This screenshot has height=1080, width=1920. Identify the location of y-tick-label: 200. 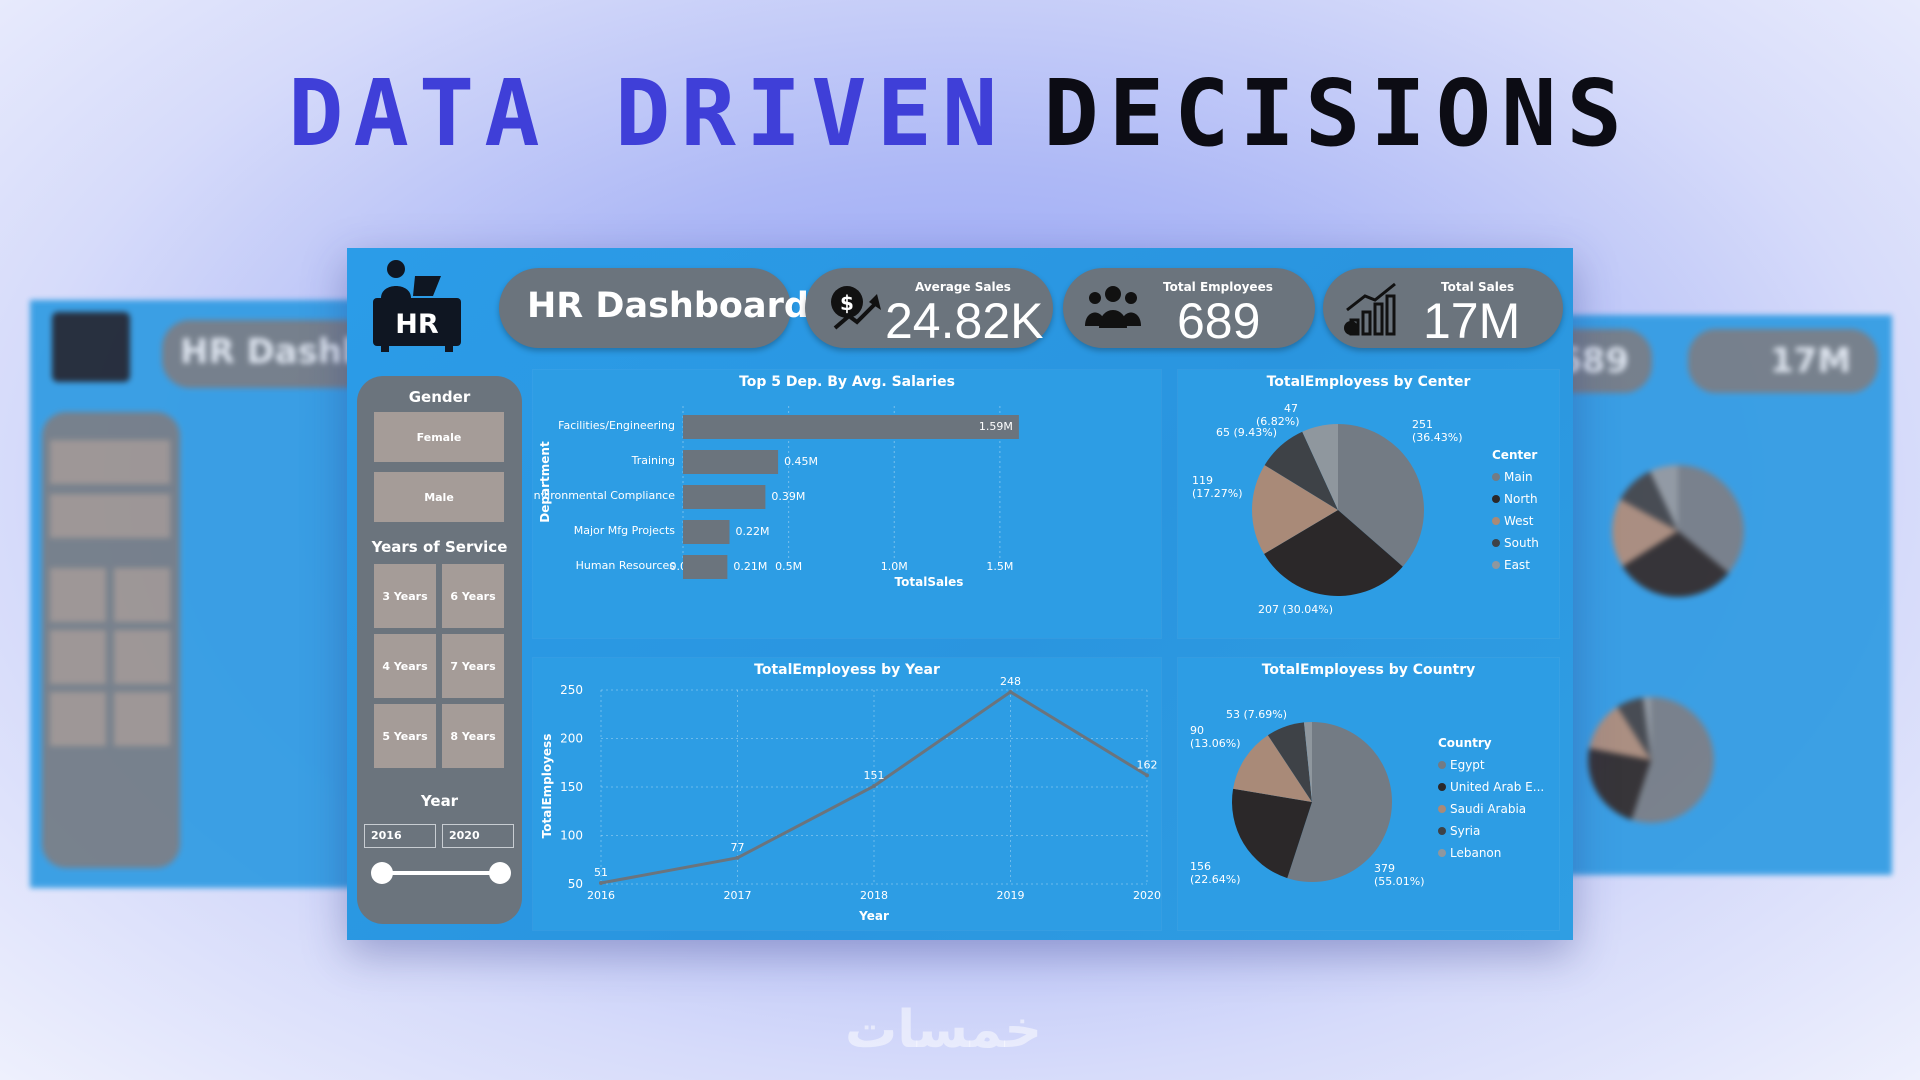
(571, 739).